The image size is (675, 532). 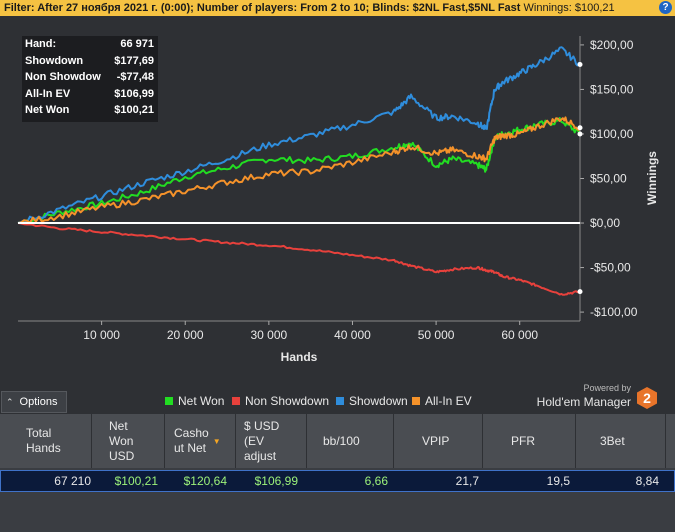 What do you see at coordinates (48, 93) in the screenshot?
I see `stat-label: All-In EV` at bounding box center [48, 93].